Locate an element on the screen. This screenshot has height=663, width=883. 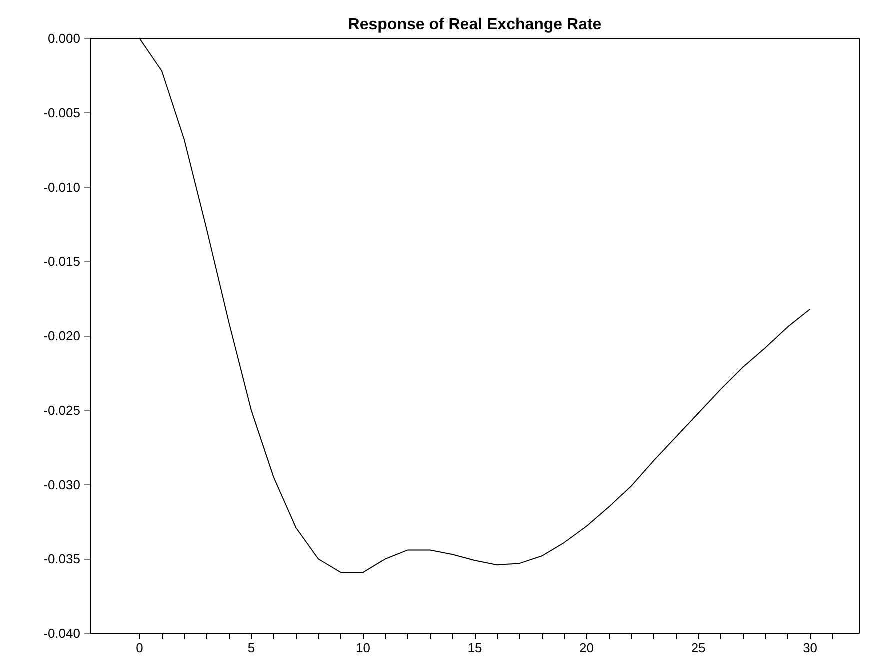
x-tick-label: 15 is located at coordinates (475, 648).